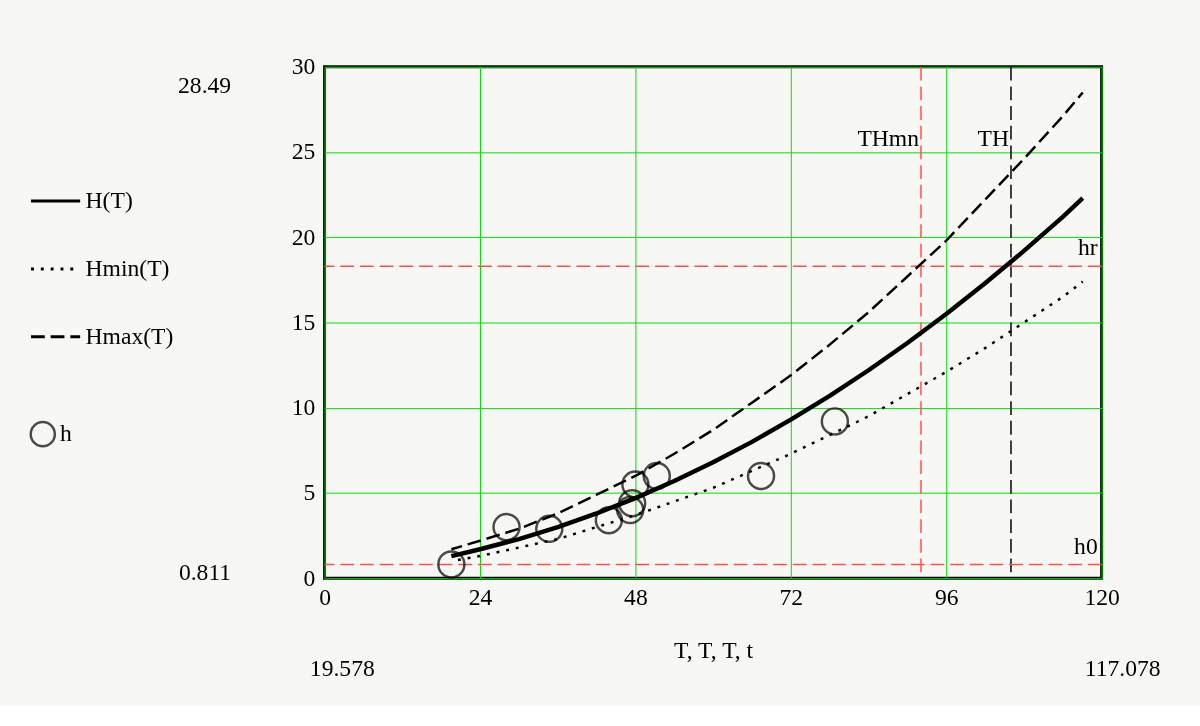  Describe the element at coordinates (1088, 247) in the screenshot. I see `ref-line-label: hr` at that location.